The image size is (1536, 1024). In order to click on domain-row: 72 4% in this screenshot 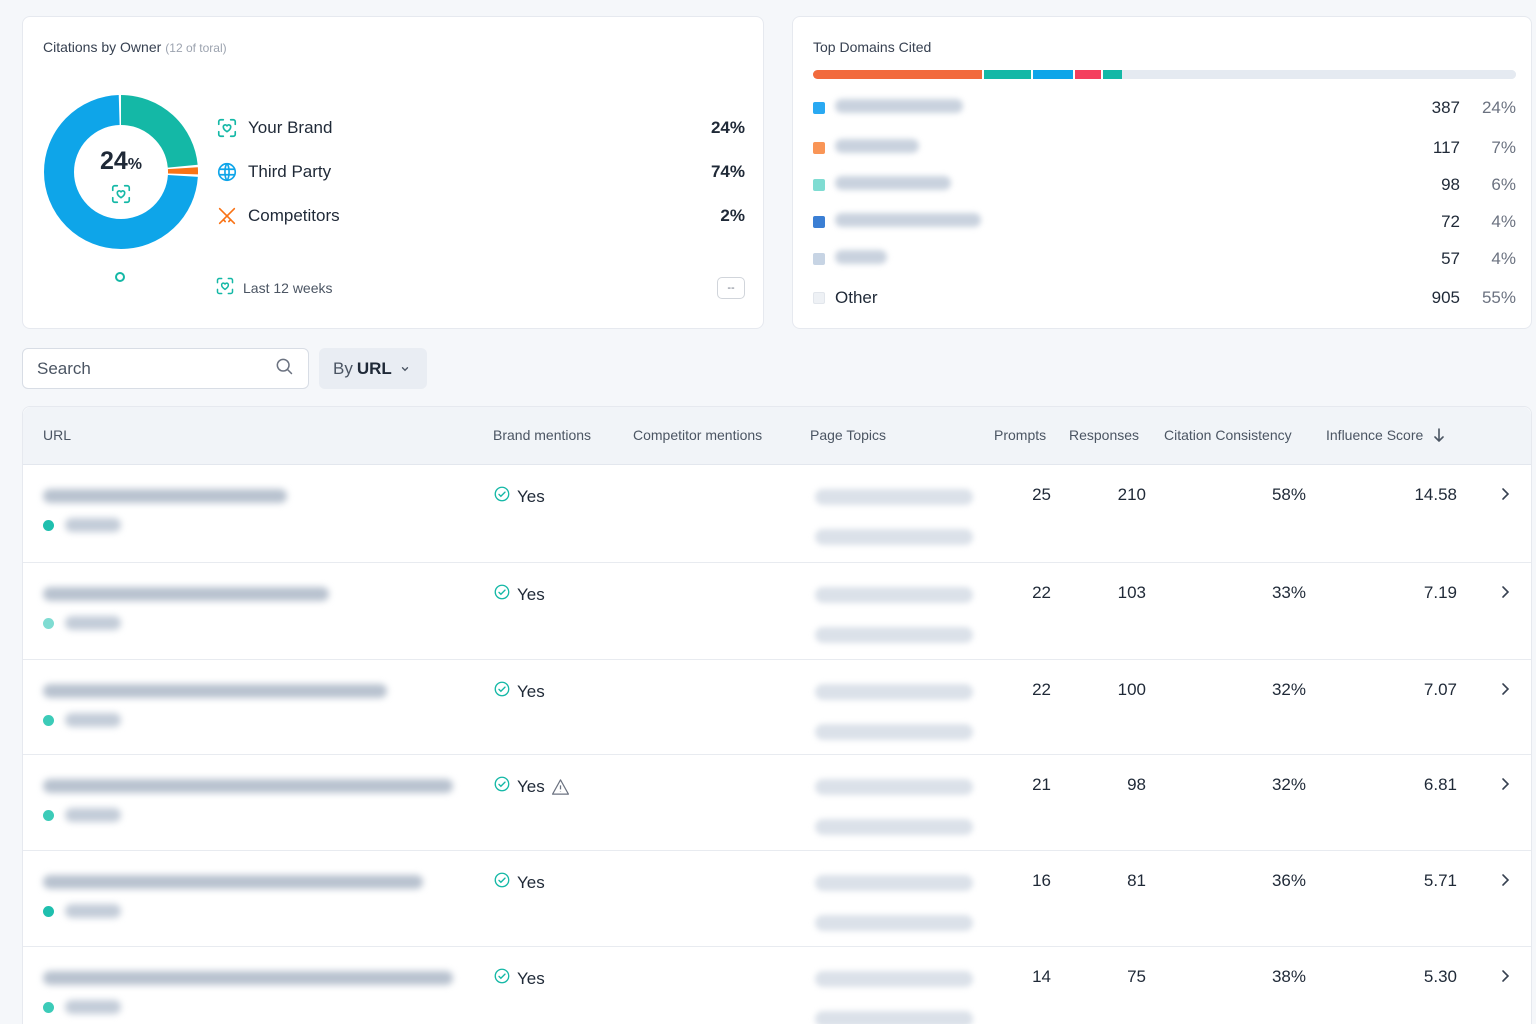, I will do `click(1164, 222)`.